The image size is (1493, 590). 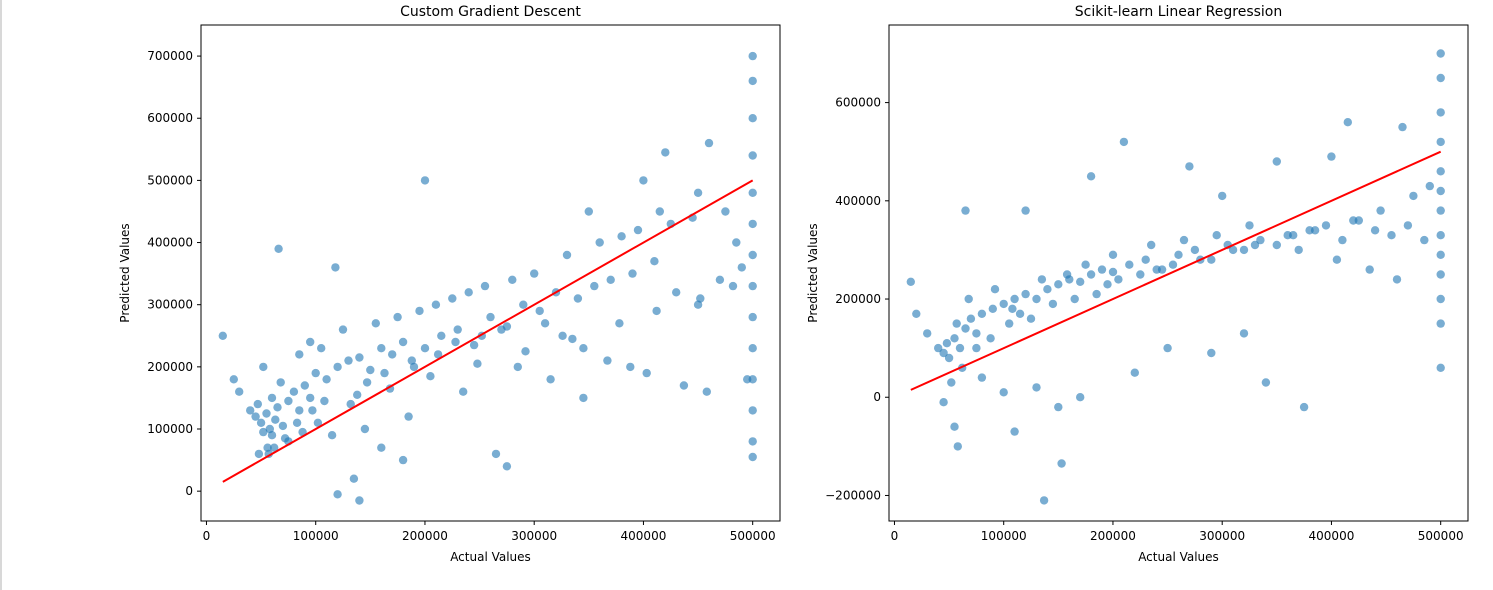 What do you see at coordinates (490, 12) in the screenshot?
I see `left-chart-title: Custom Gradient Descent` at bounding box center [490, 12].